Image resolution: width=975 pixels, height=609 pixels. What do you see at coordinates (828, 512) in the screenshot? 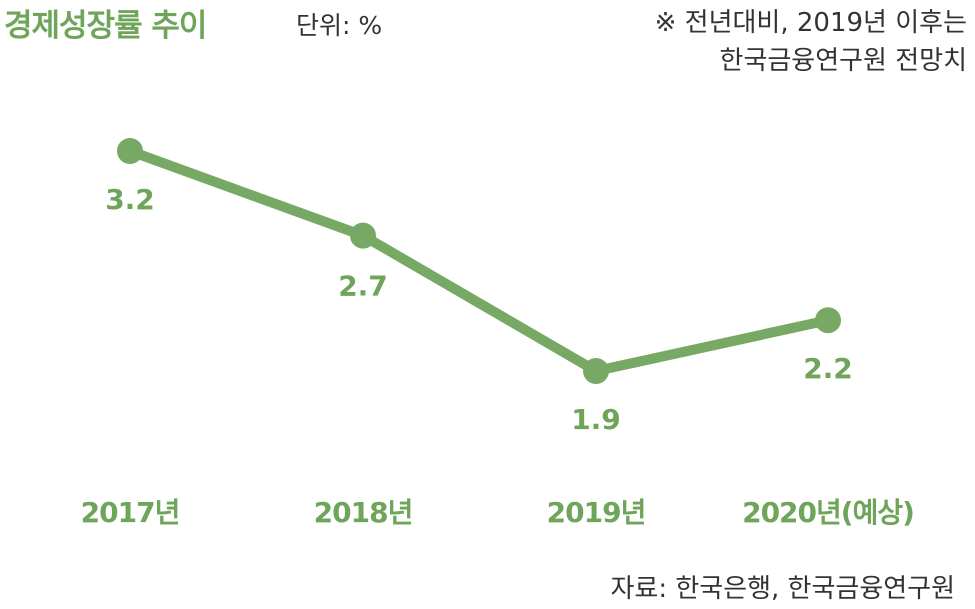
I see `x-tick-label-3: 2020년(예상)` at bounding box center [828, 512].